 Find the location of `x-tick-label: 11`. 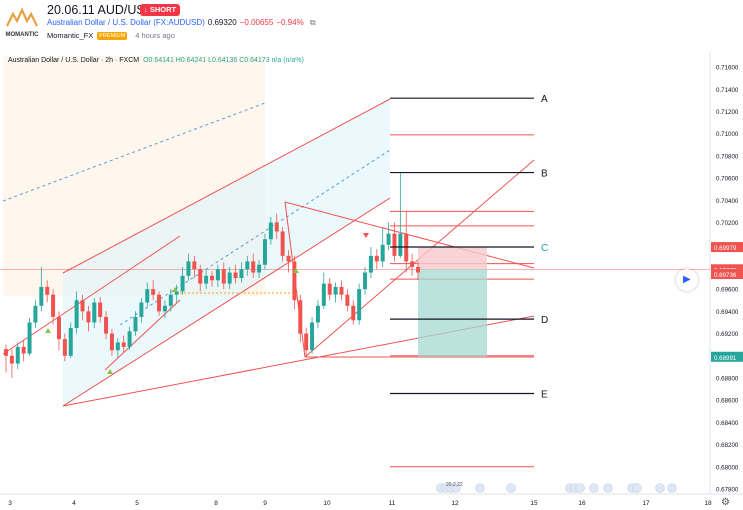

x-tick-label: 11 is located at coordinates (392, 503).